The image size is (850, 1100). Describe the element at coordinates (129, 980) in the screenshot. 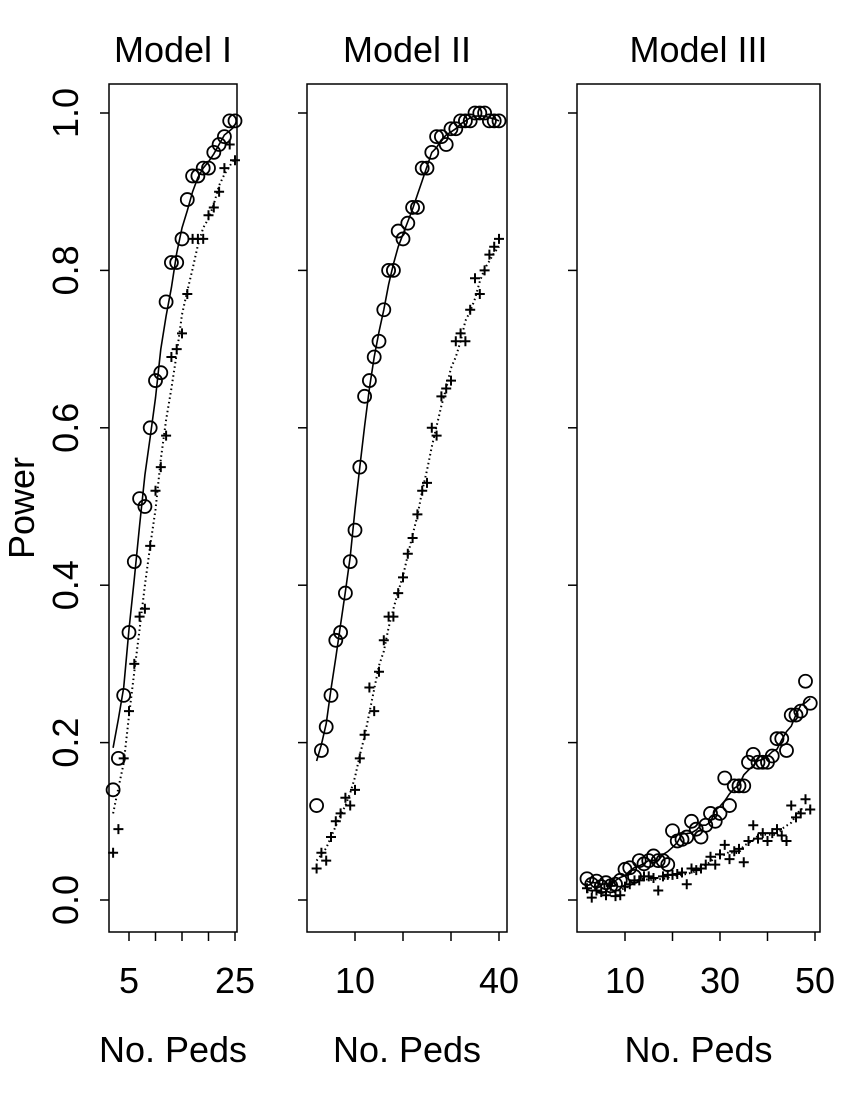

I see `x-tick-label: 5` at that location.